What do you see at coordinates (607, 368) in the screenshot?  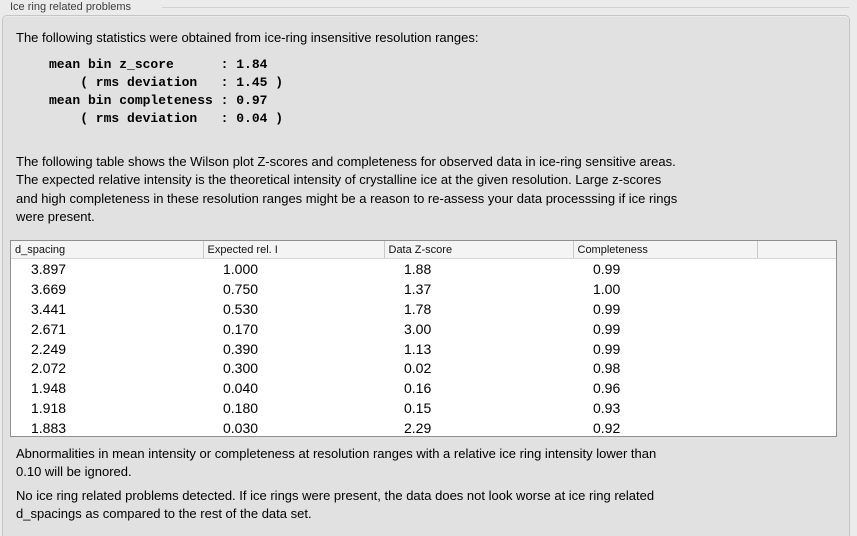 I see `table-cell: 0.98` at bounding box center [607, 368].